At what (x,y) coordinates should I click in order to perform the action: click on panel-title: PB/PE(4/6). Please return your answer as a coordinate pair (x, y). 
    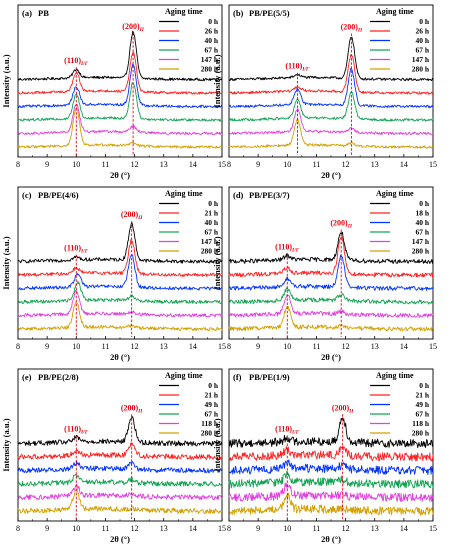
    Looking at the image, I should click on (58, 195).